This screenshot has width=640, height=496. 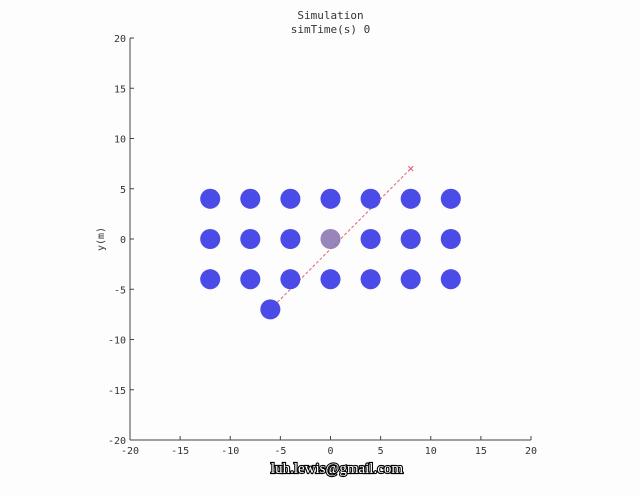 What do you see at coordinates (117, 441) in the screenshot?
I see `y-tick-label: -20` at bounding box center [117, 441].